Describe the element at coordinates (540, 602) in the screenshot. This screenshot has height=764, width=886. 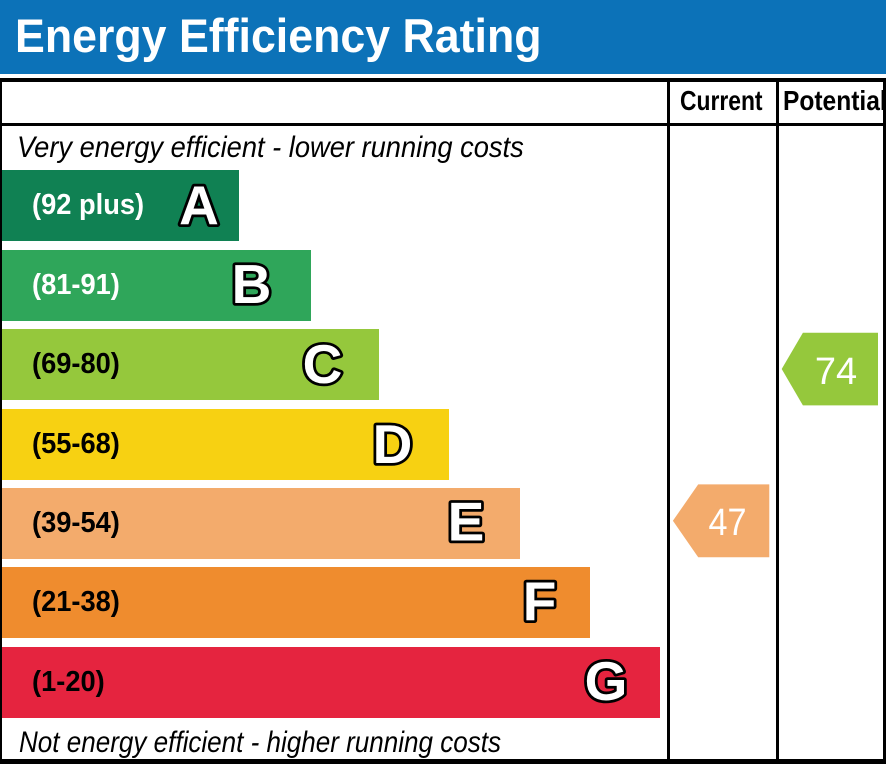
I see `svg-text: F` at that location.